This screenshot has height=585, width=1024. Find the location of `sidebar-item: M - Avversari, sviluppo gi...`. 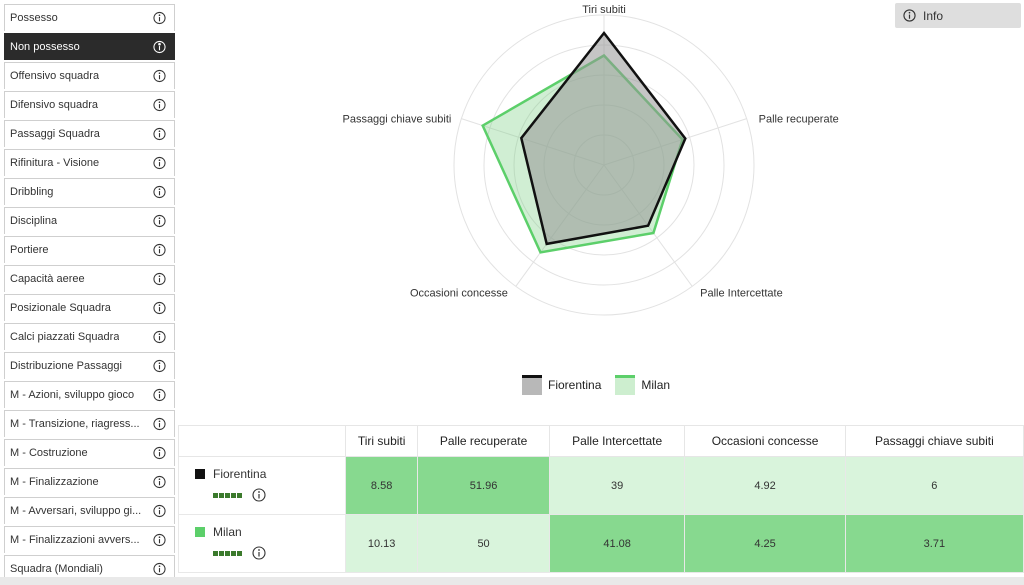

sidebar-item: M - Avversari, sviluppo gi... is located at coordinates (89, 510).